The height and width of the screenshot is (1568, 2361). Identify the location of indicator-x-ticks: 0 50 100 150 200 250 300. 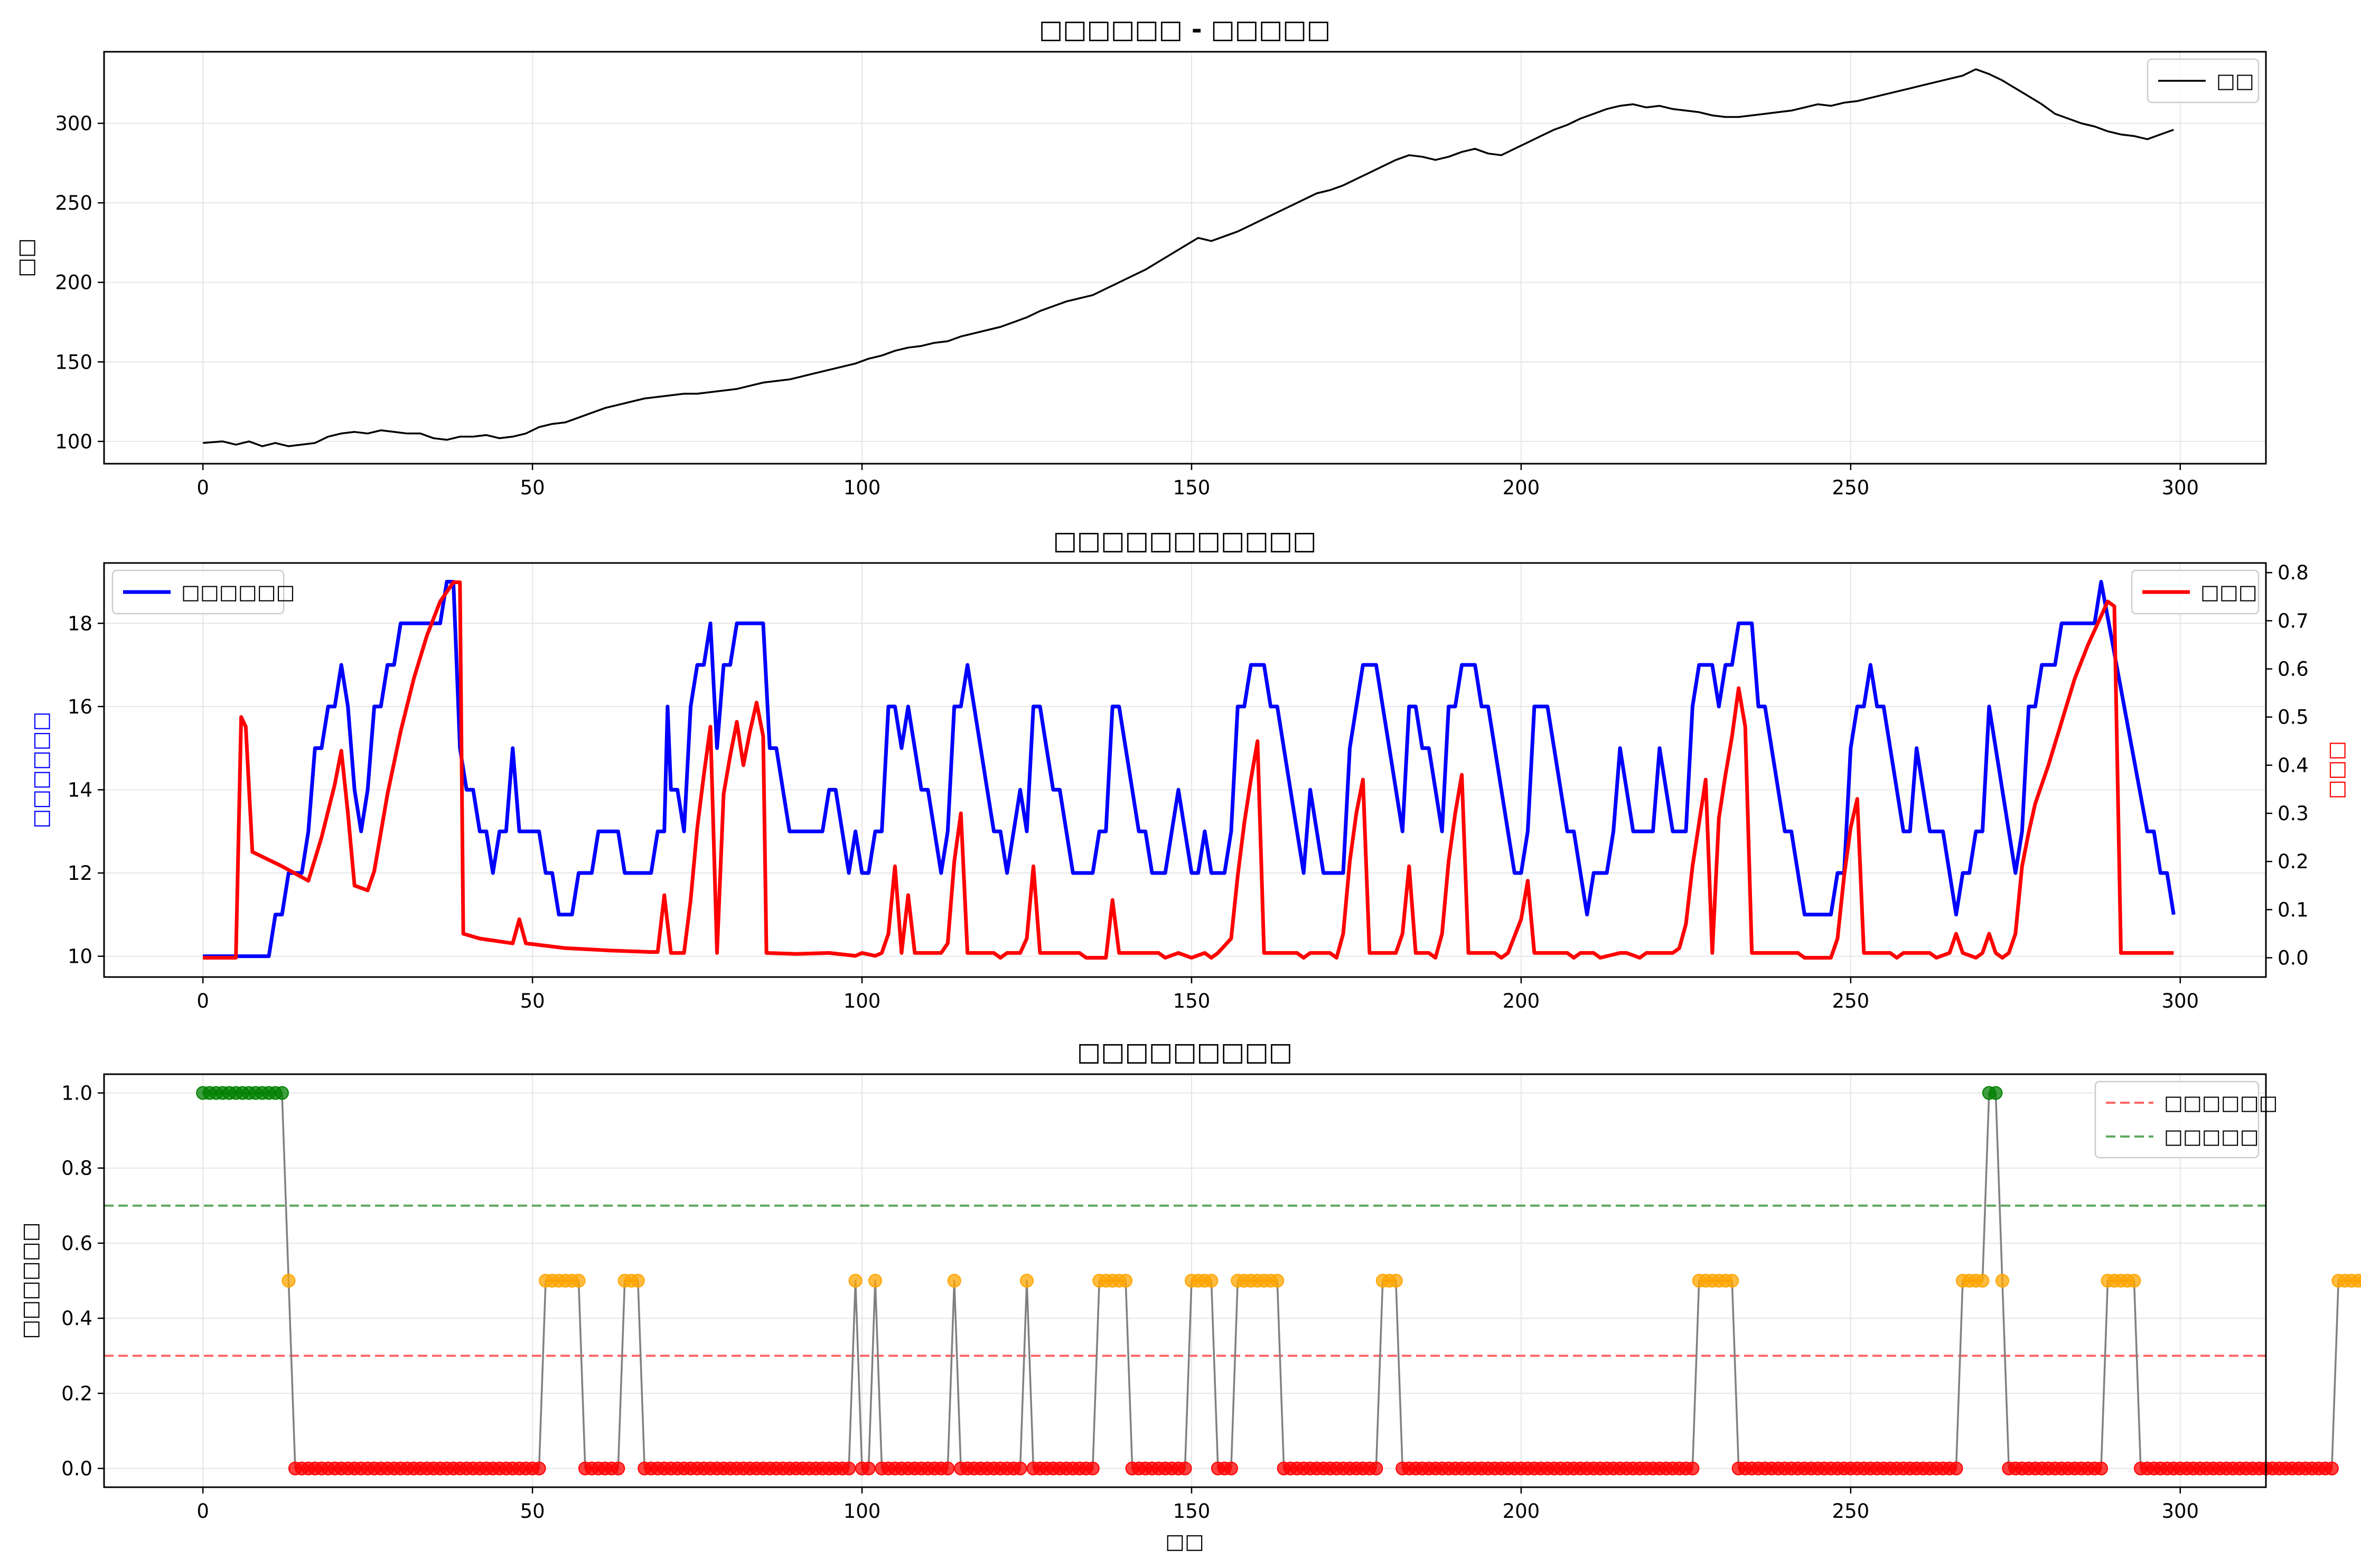
(1198, 994).